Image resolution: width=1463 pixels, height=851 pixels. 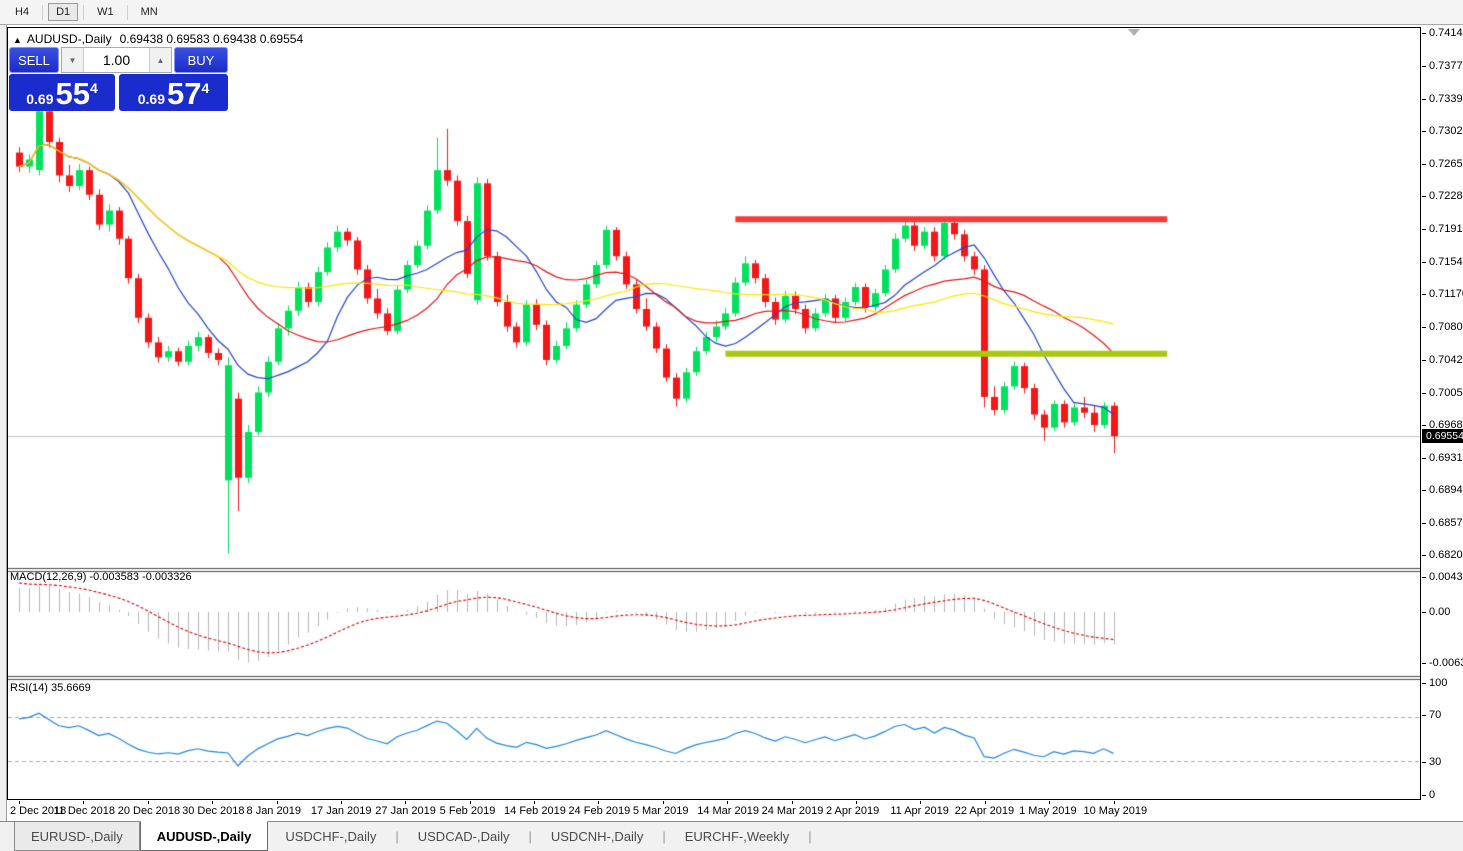 I want to click on sell-price-display: 0.69 55 4, so click(x=62, y=92).